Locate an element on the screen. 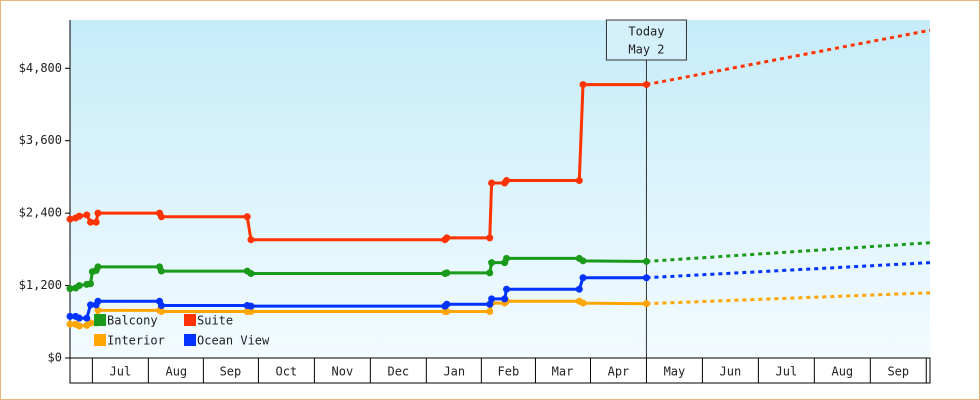  today-box is located at coordinates (646, 40).